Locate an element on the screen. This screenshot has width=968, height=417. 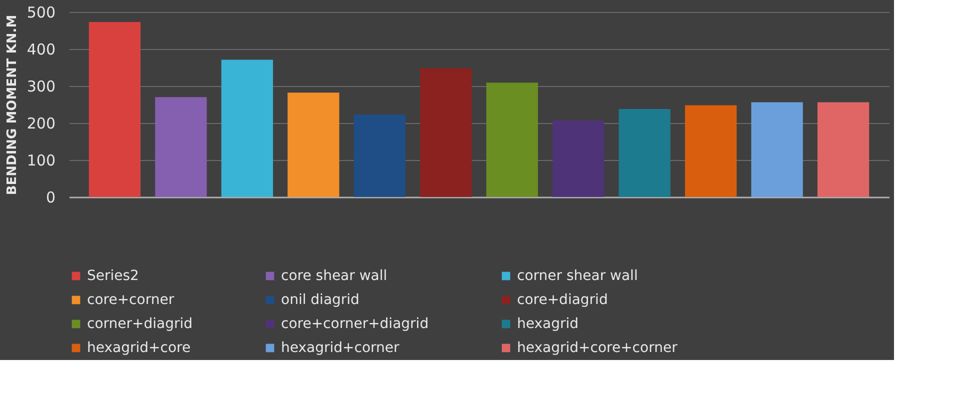
y-tick-label: 100 is located at coordinates (41, 161).